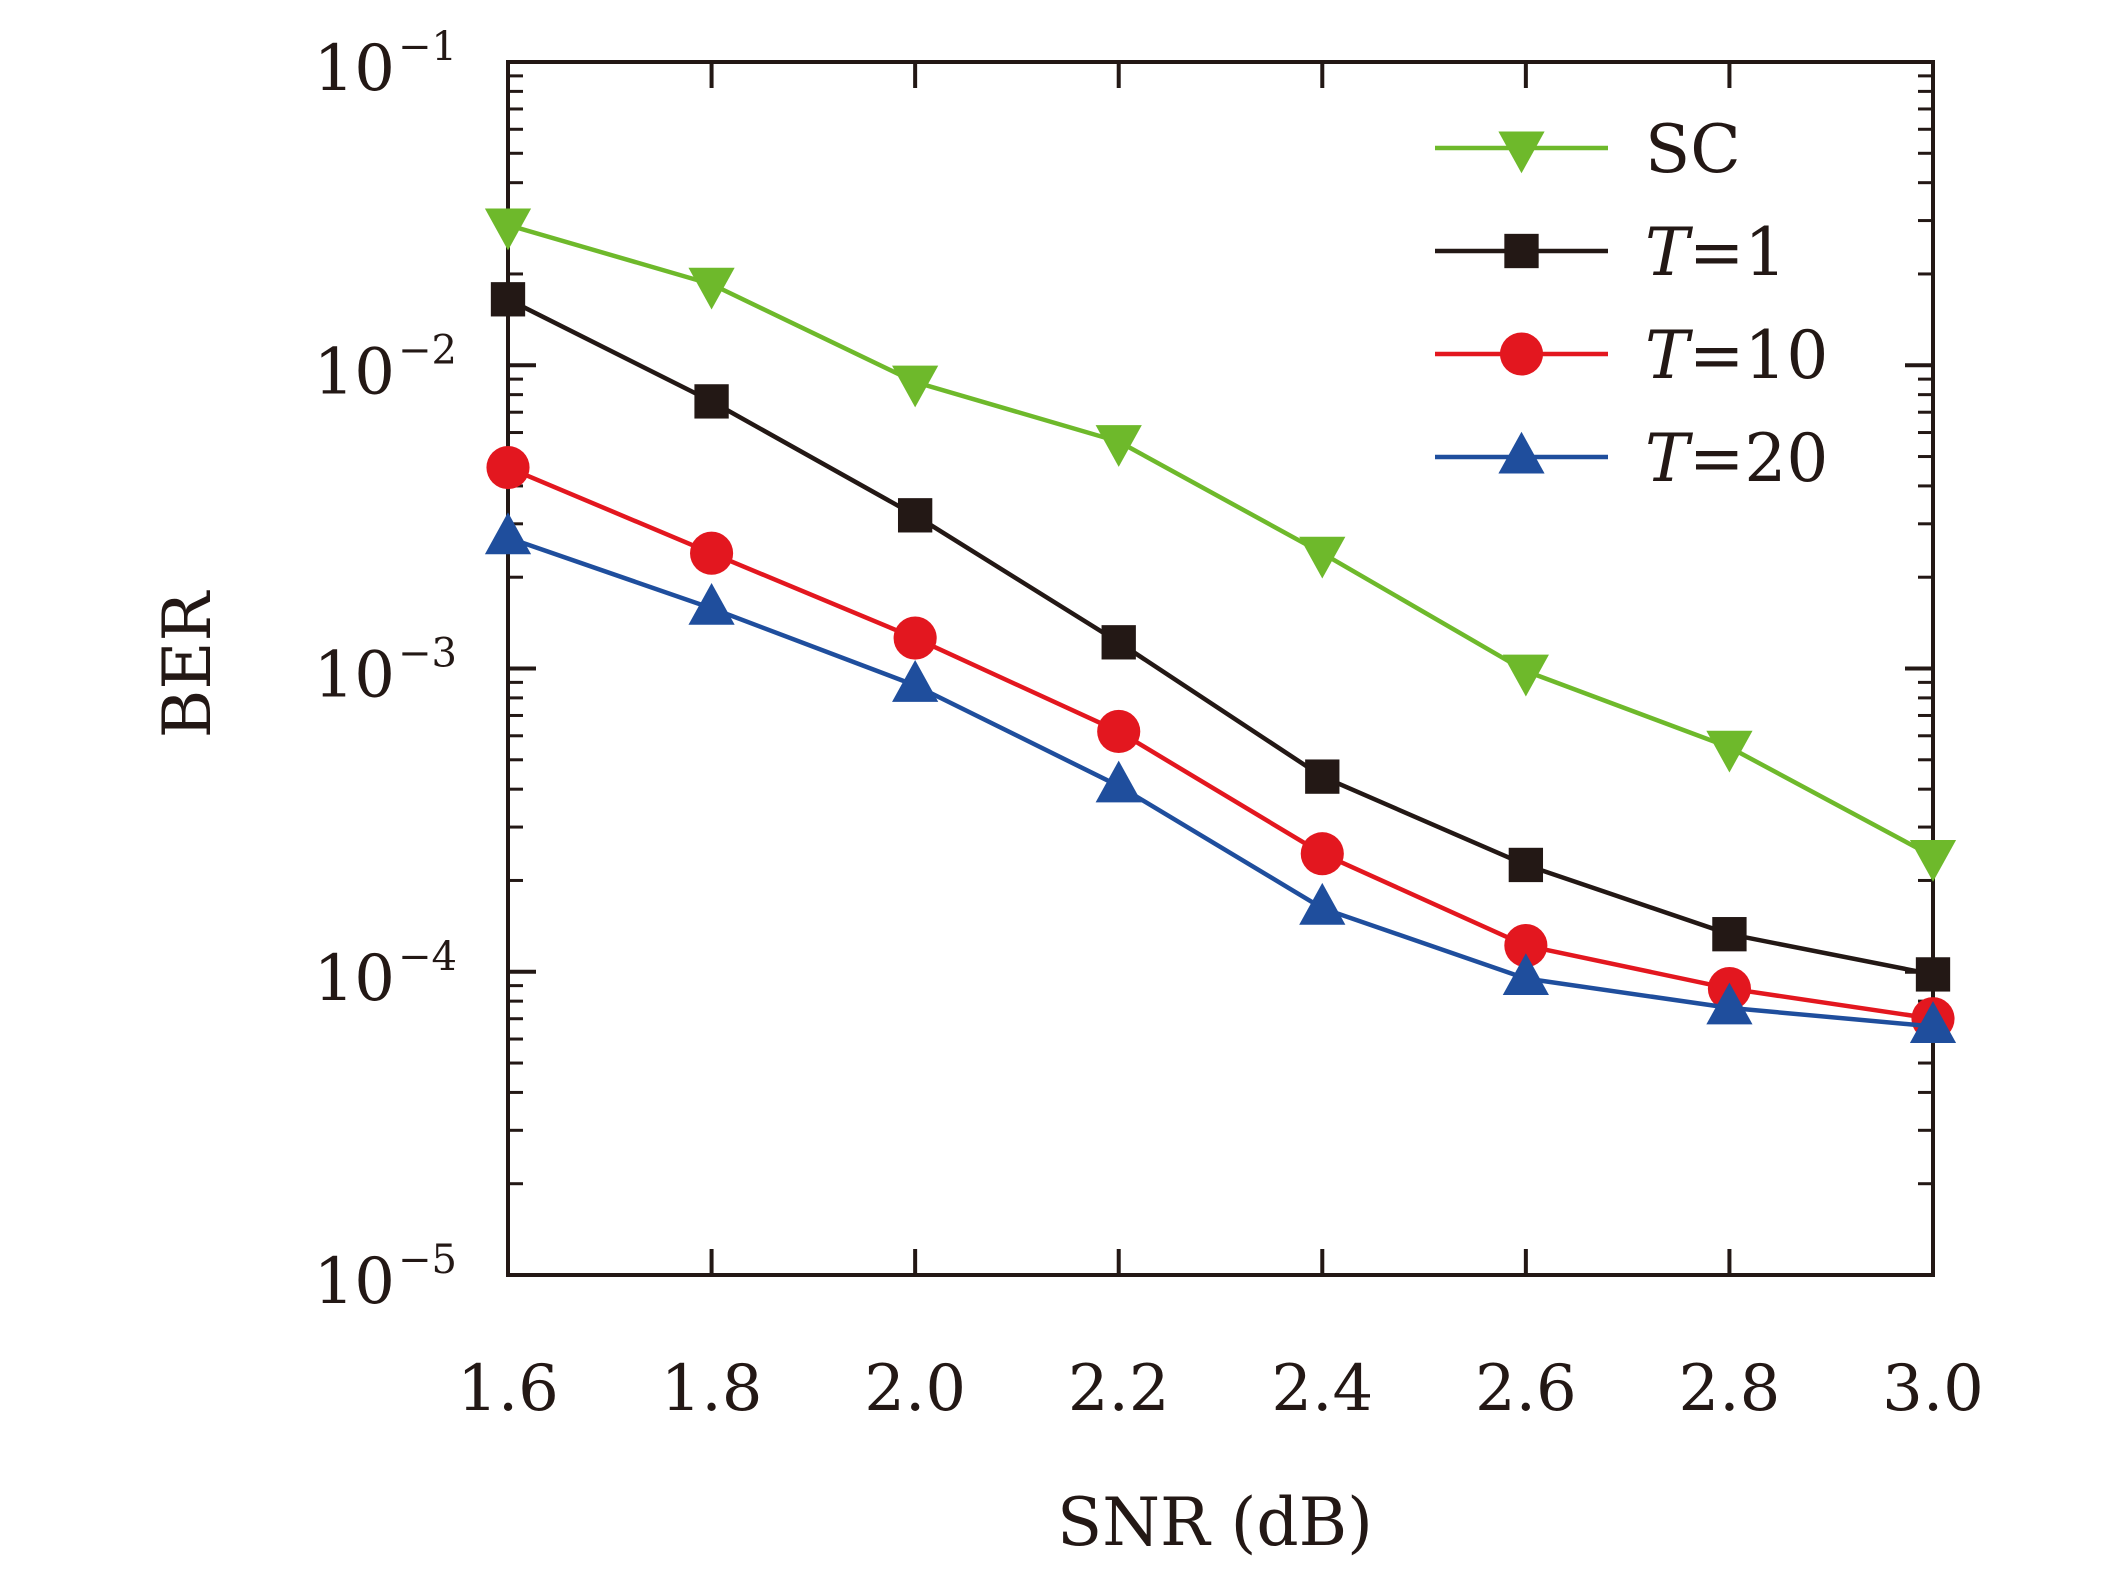  What do you see at coordinates (1933, 1389) in the screenshot?
I see `x-tick-label: 3.0` at bounding box center [1933, 1389].